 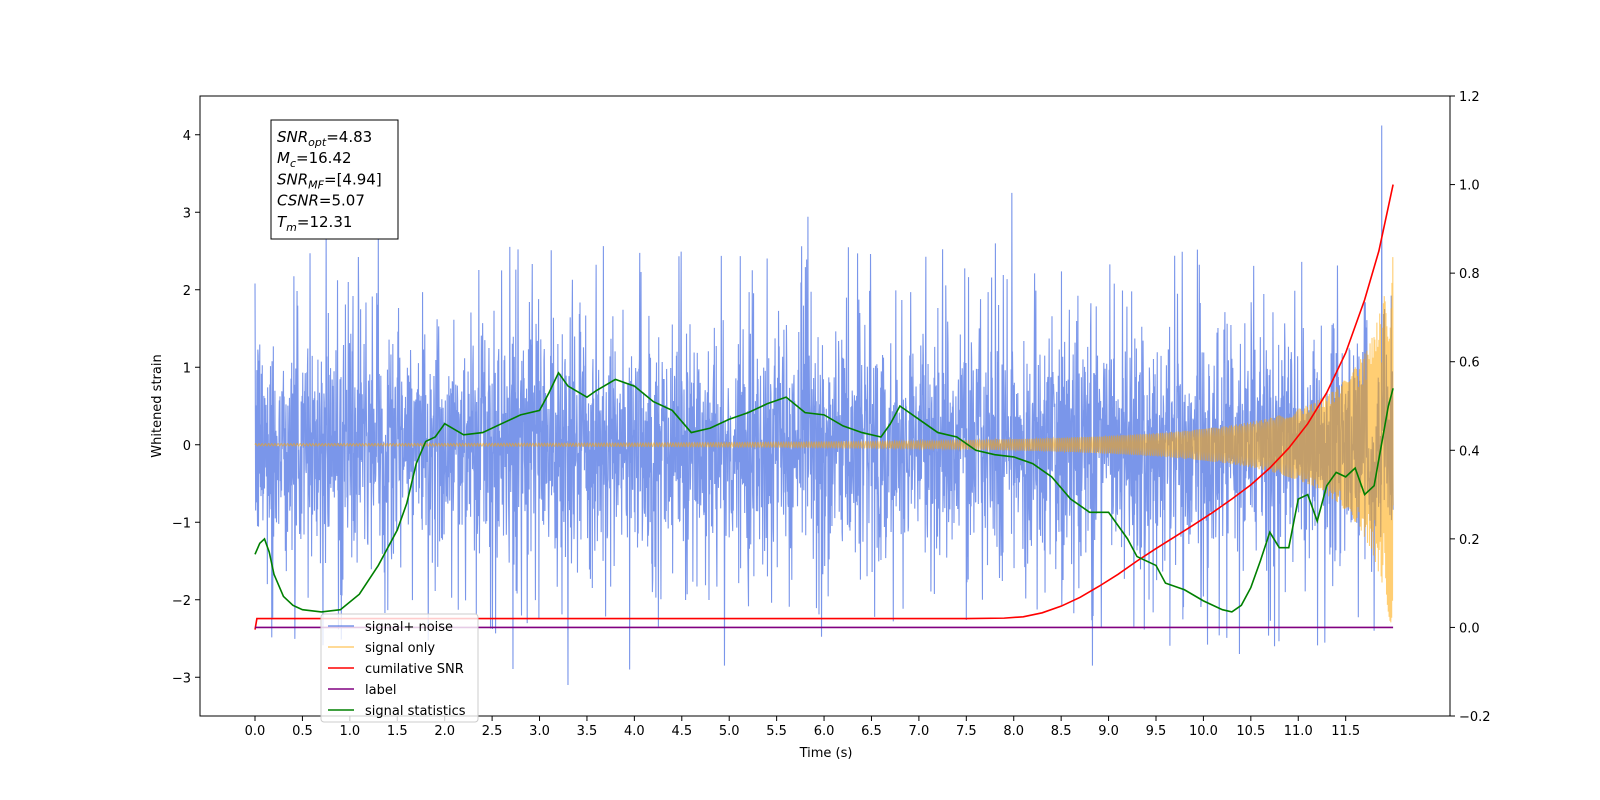 I want to click on y-tick-label-left: −3, so click(x=181, y=678).